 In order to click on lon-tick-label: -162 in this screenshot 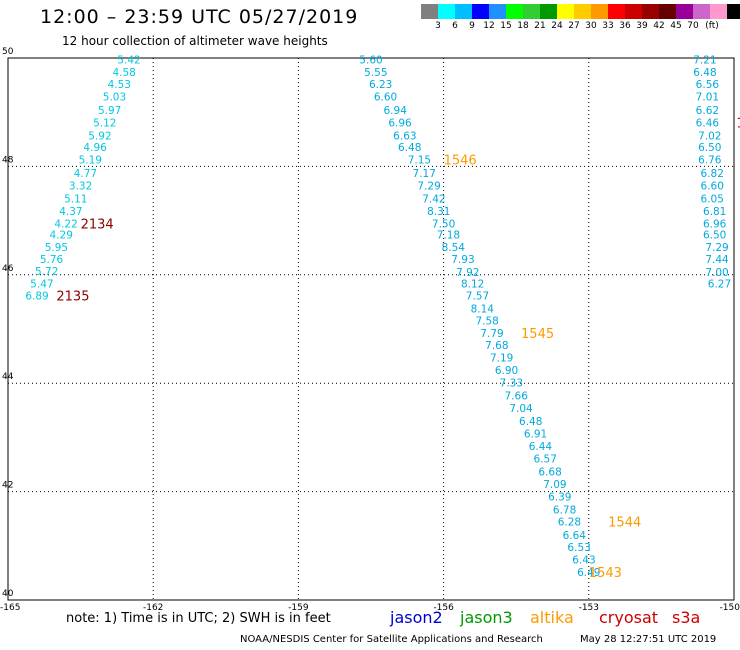, I will do `click(153, 608)`.